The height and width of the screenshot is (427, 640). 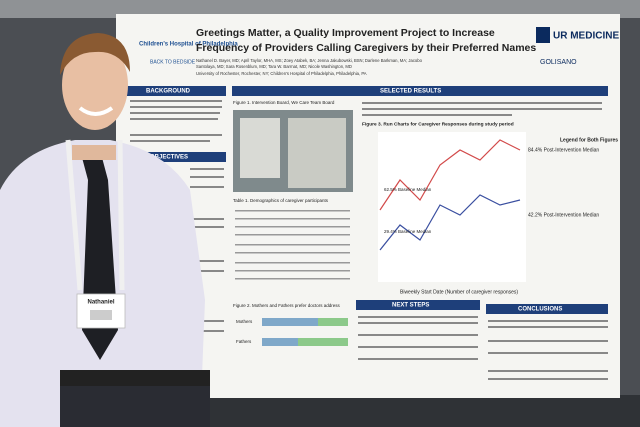 I want to click on bar-label: Fathers, so click(x=244, y=341).